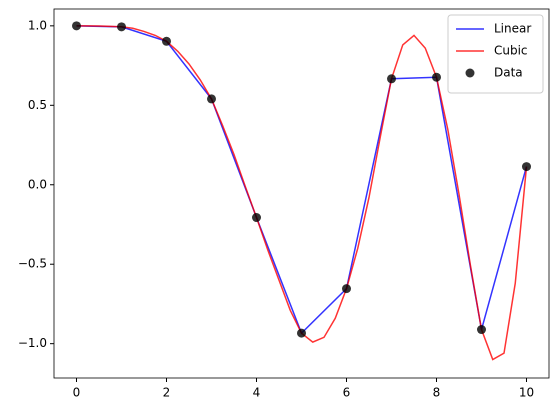 The width and height of the screenshot is (559, 417). I want to click on x-tick-label: 8, so click(437, 393).